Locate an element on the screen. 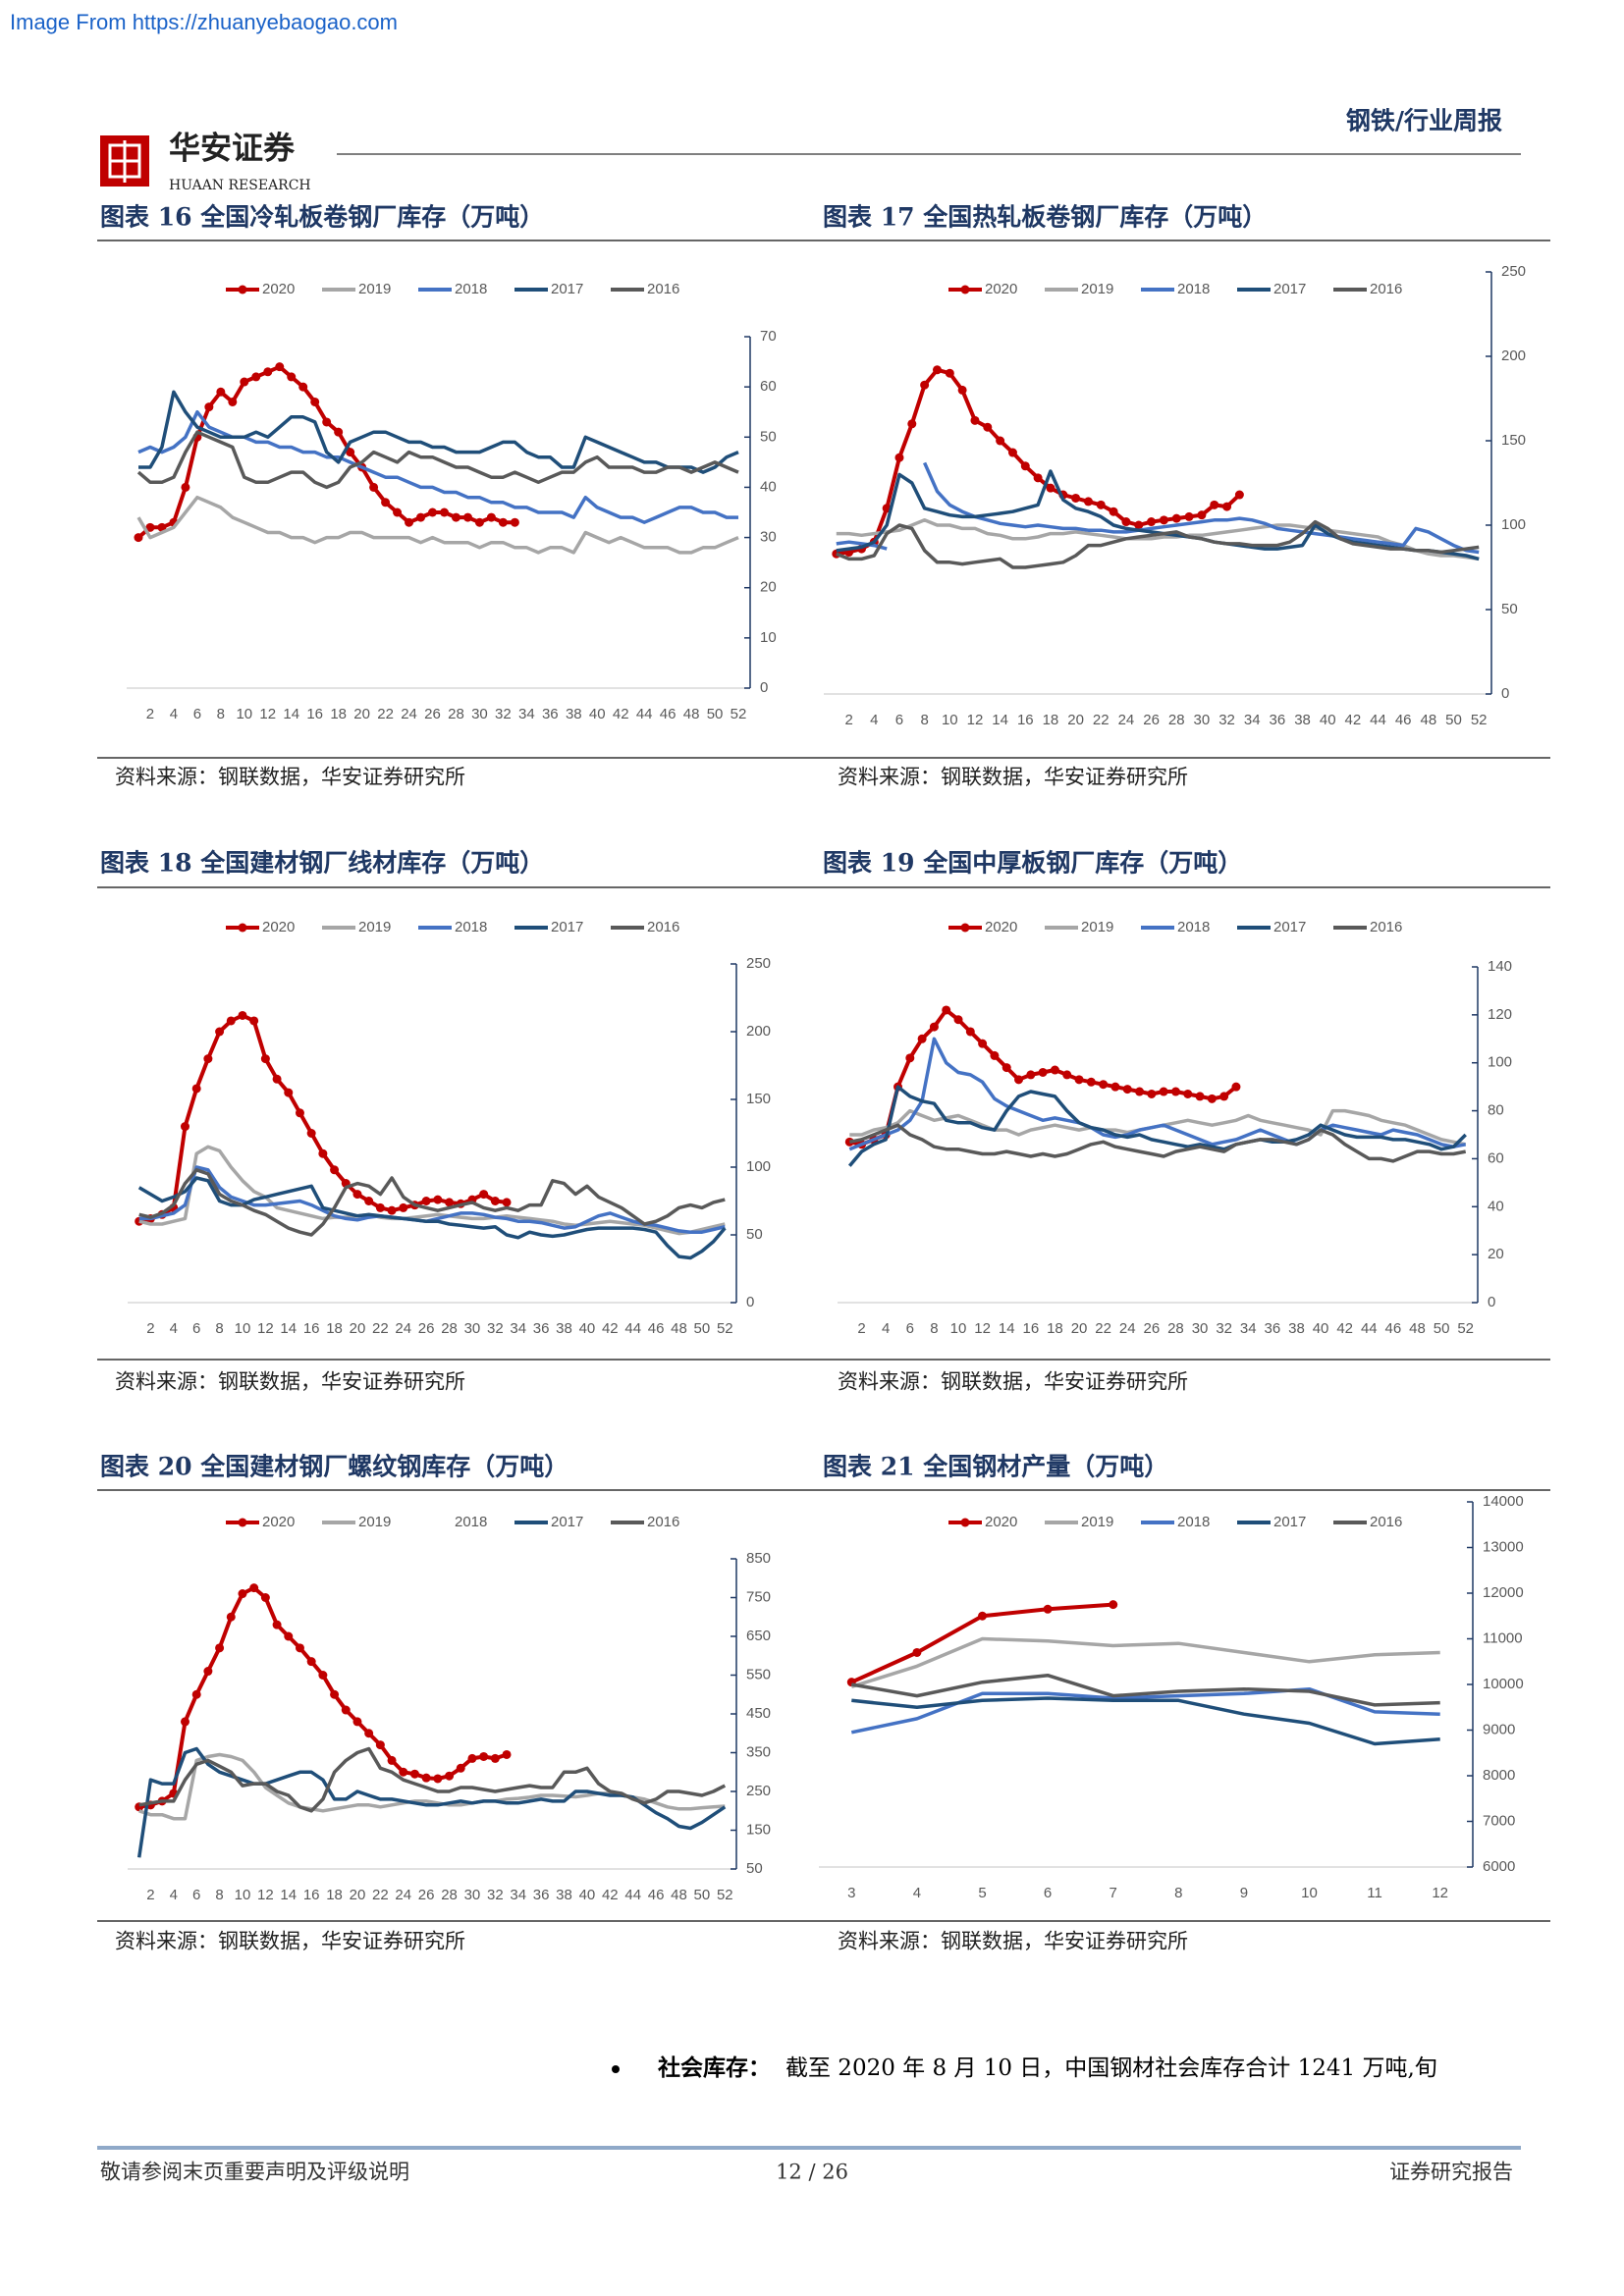  x-tick-label: 16 is located at coordinates (311, 1329).